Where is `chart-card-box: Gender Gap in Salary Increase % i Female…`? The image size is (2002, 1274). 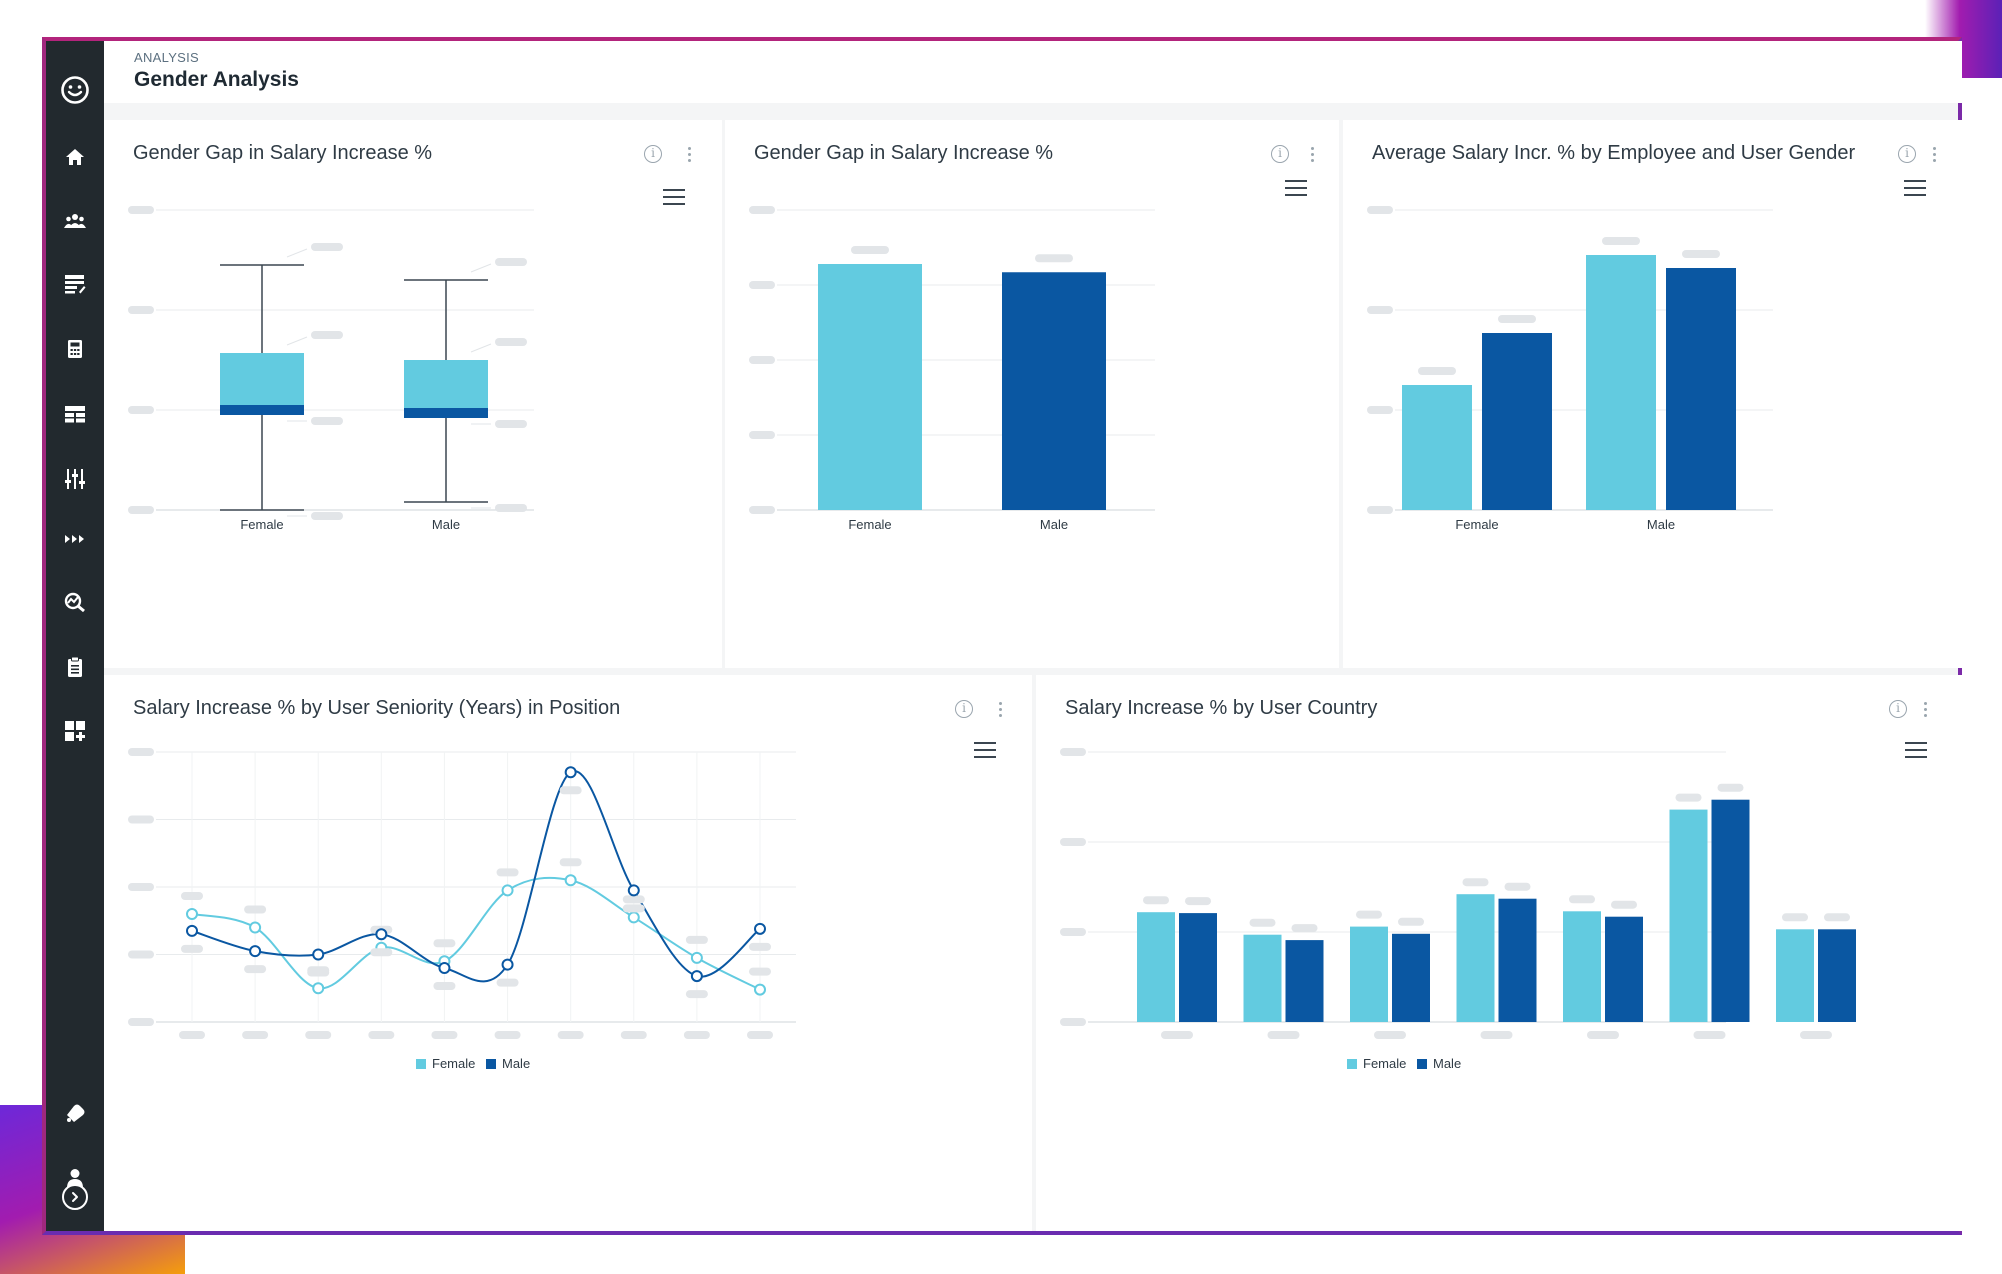 chart-card-box: Gender Gap in Salary Increase % i Female… is located at coordinates (413, 394).